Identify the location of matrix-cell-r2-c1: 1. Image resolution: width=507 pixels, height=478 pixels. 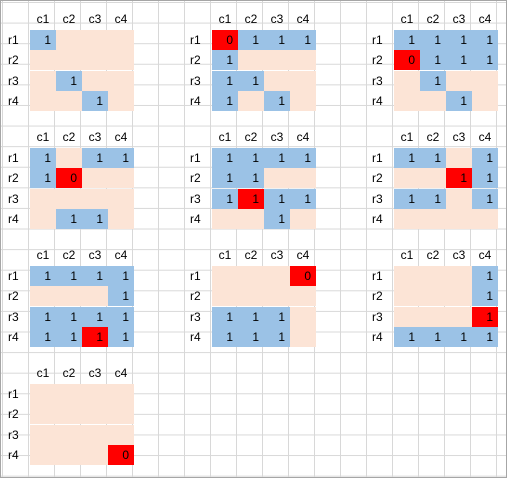
(225, 178).